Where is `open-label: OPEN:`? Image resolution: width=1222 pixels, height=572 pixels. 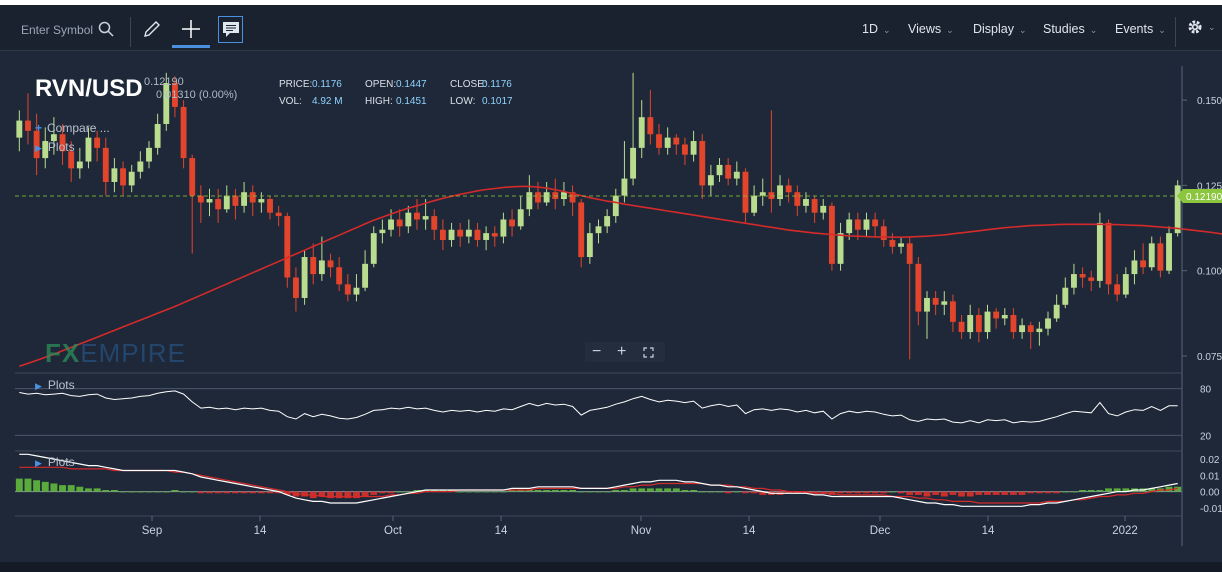
open-label: OPEN: is located at coordinates (381, 84).